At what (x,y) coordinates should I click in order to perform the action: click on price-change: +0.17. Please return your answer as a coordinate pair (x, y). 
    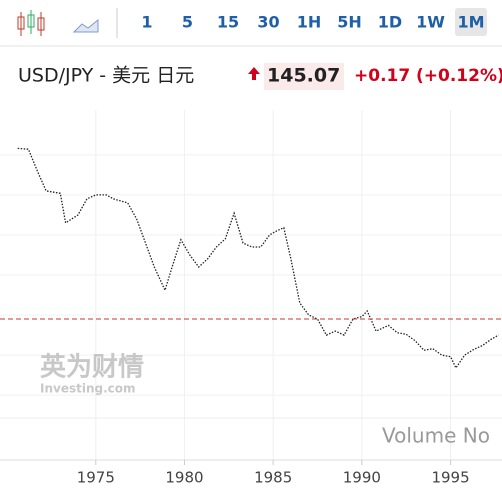
    Looking at the image, I should click on (382, 76).